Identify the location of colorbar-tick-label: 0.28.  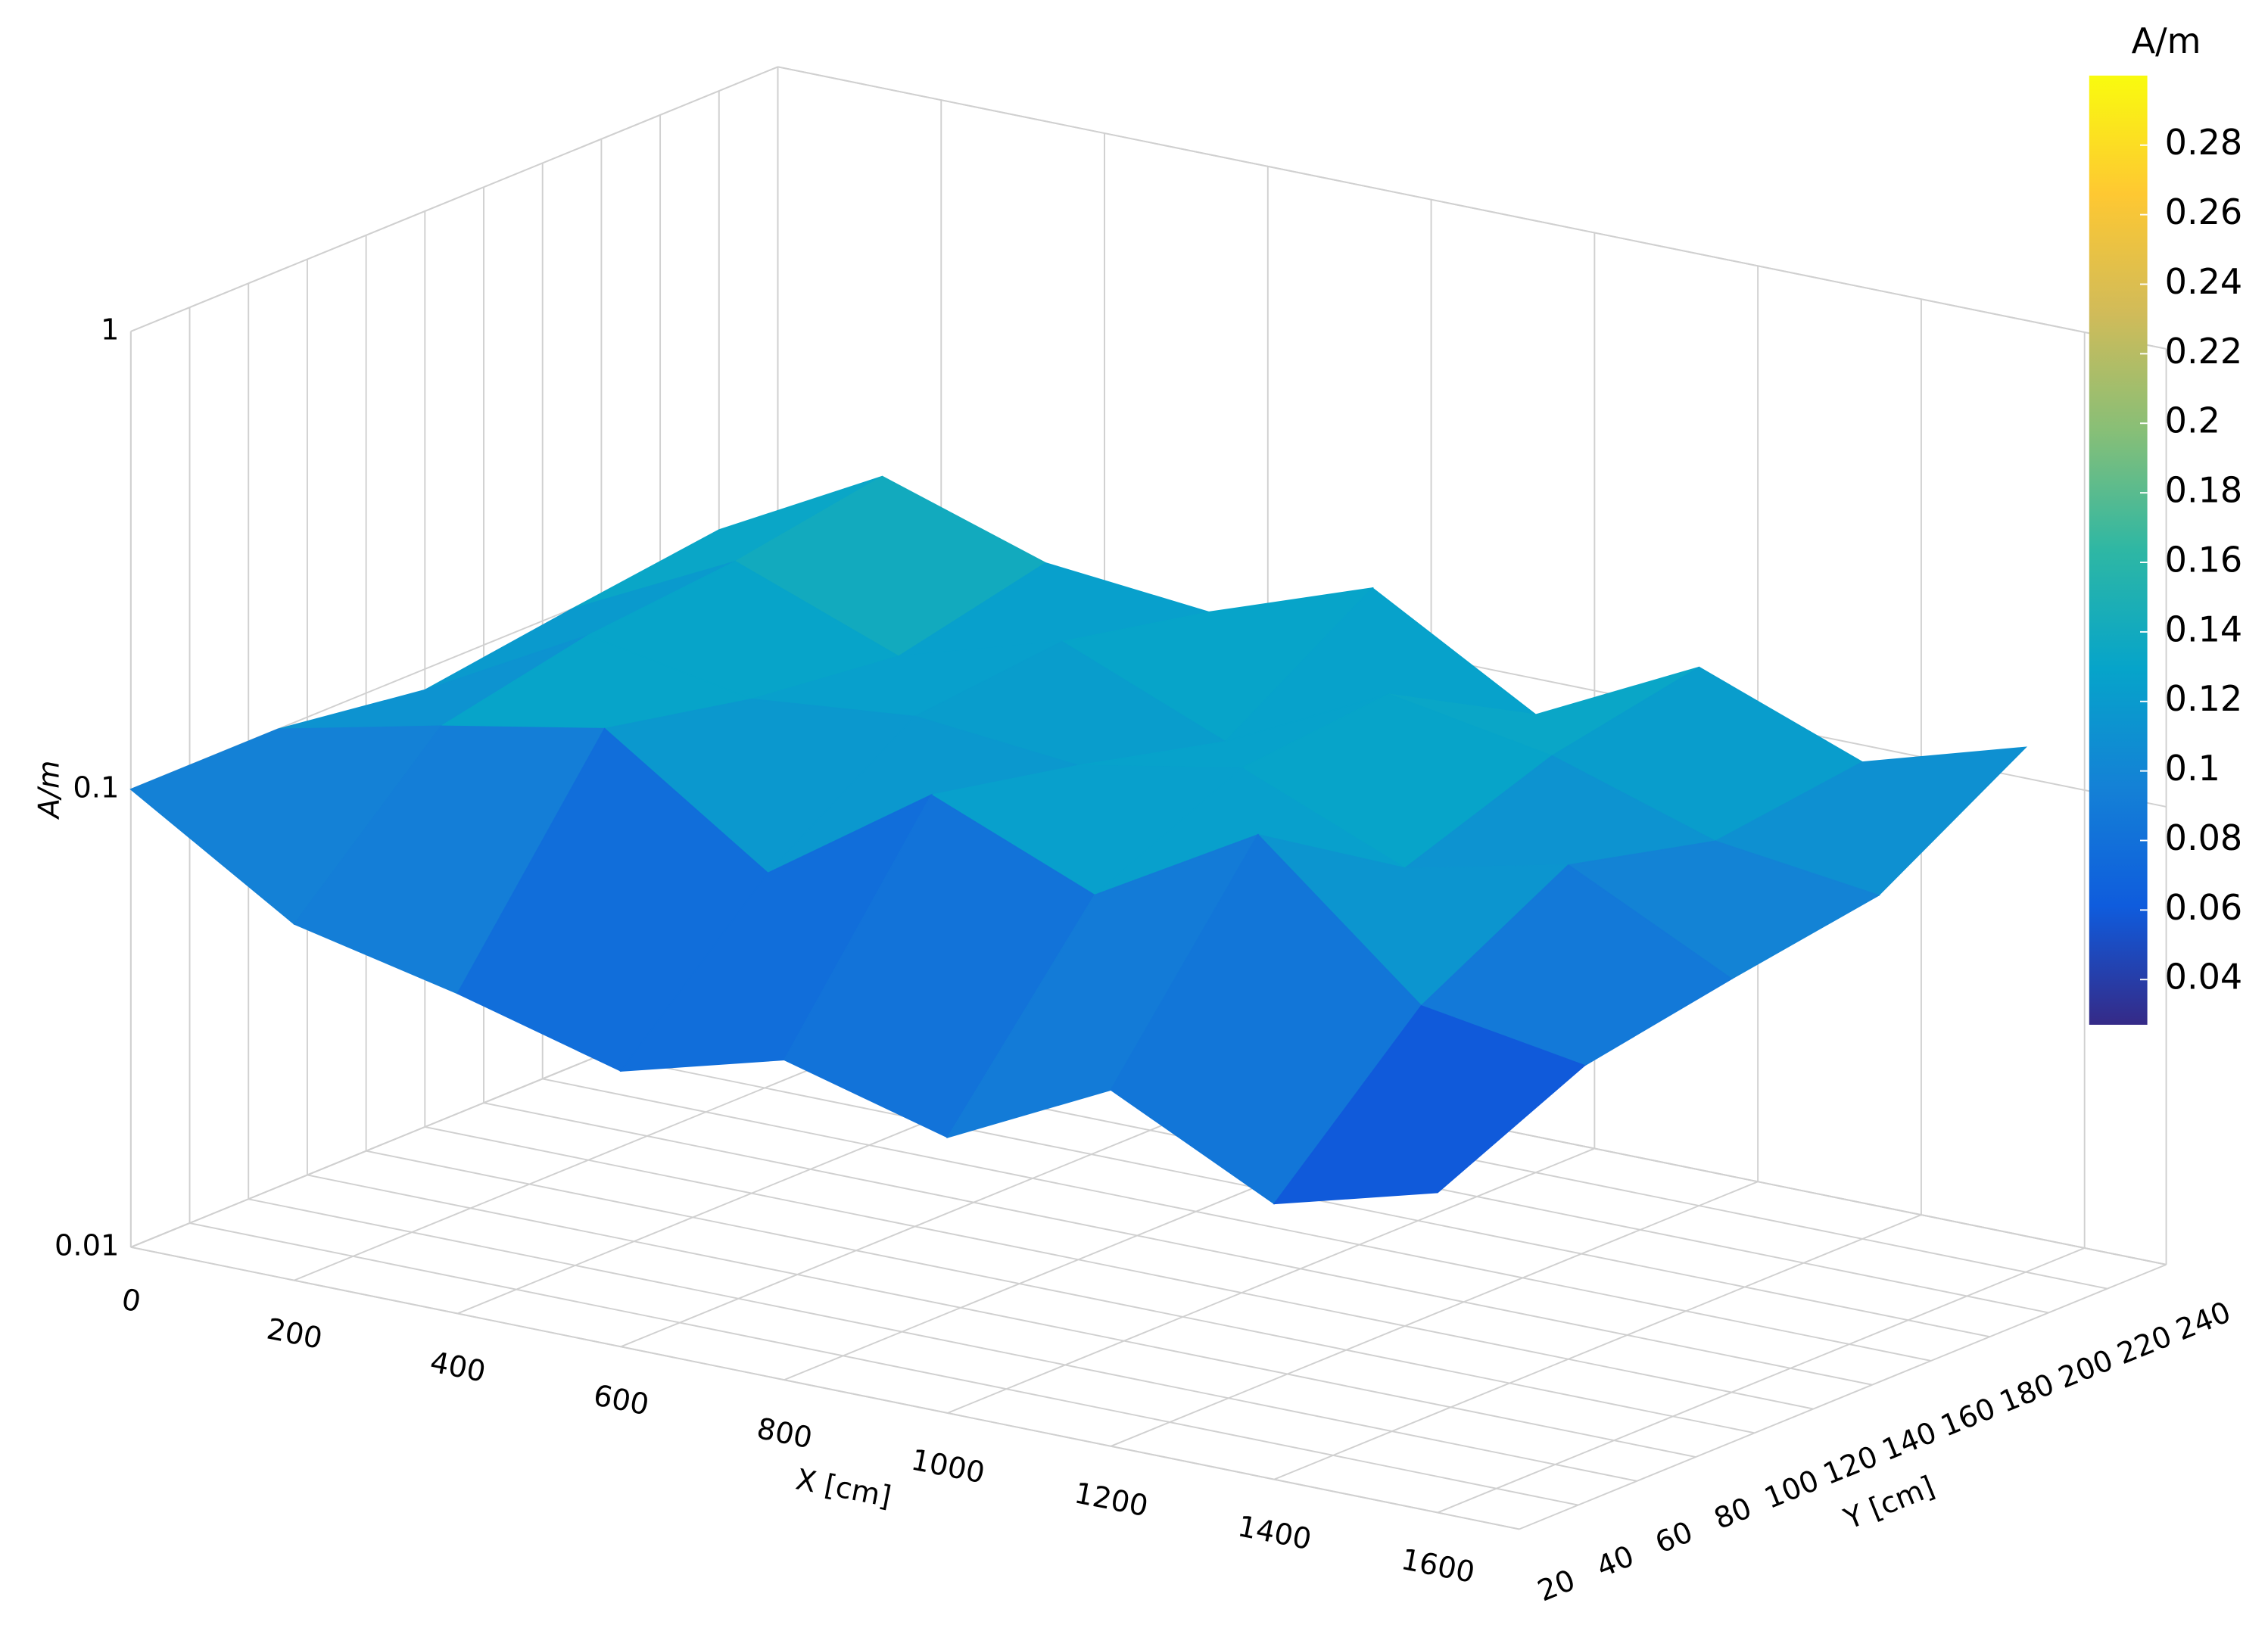
(2204, 142).